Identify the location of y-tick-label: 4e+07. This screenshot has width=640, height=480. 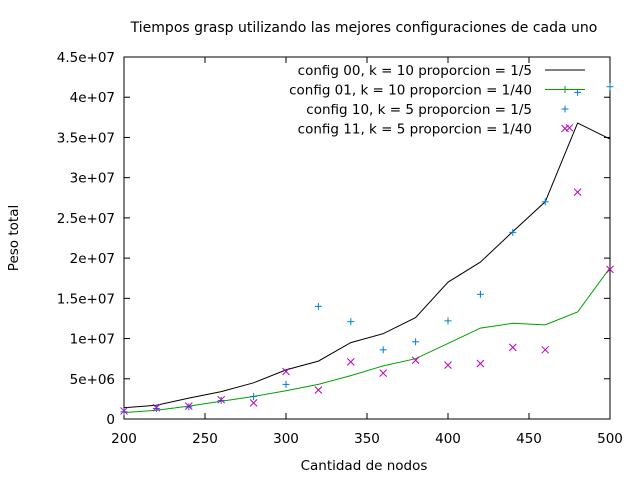
(92, 98).